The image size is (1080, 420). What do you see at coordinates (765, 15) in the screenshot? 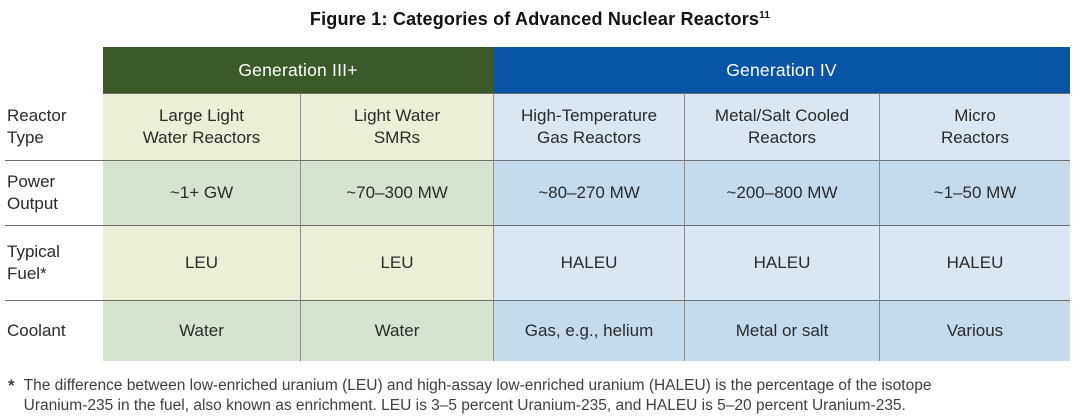
I see `footnote-reference-superscript: 11` at bounding box center [765, 15].